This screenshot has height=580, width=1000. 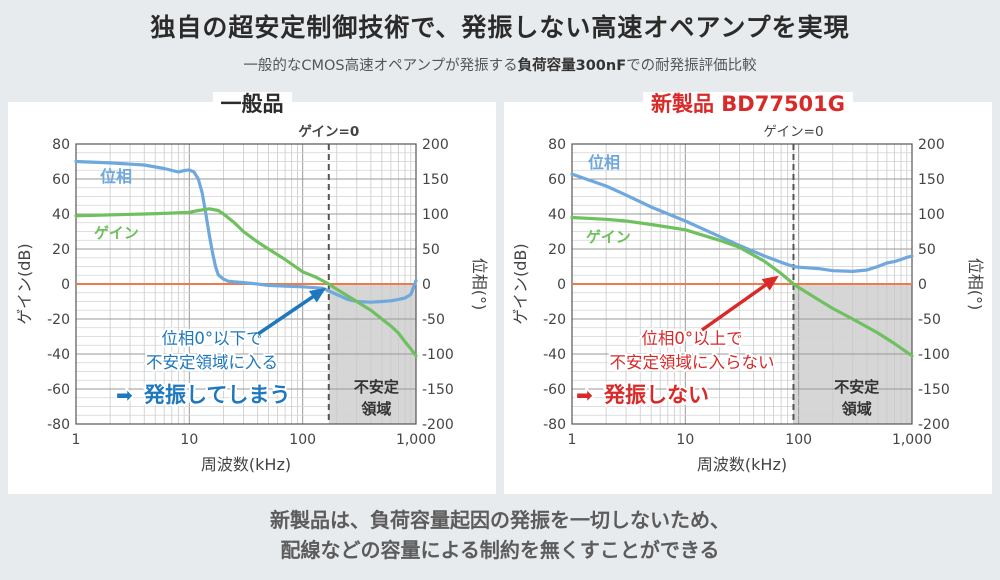 I want to click on footer-line-1: 新製品は、負荷容量起因の発振を一切しないため、, so click(x=500, y=520).